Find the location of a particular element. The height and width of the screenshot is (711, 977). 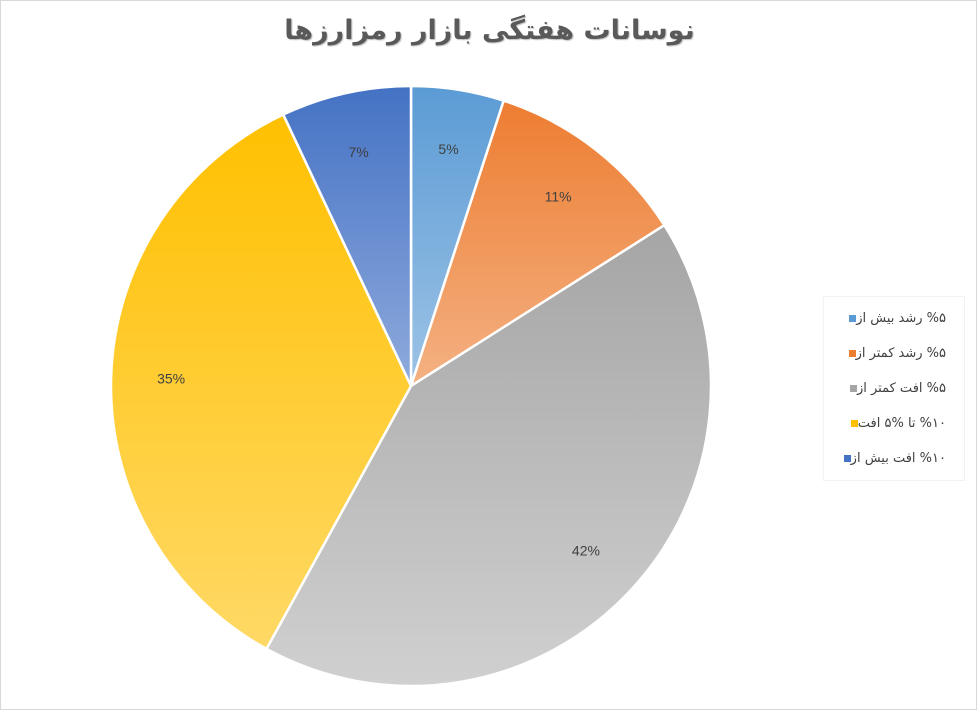

legend-label: %۱۰ افت بیش از is located at coordinates (898, 458).